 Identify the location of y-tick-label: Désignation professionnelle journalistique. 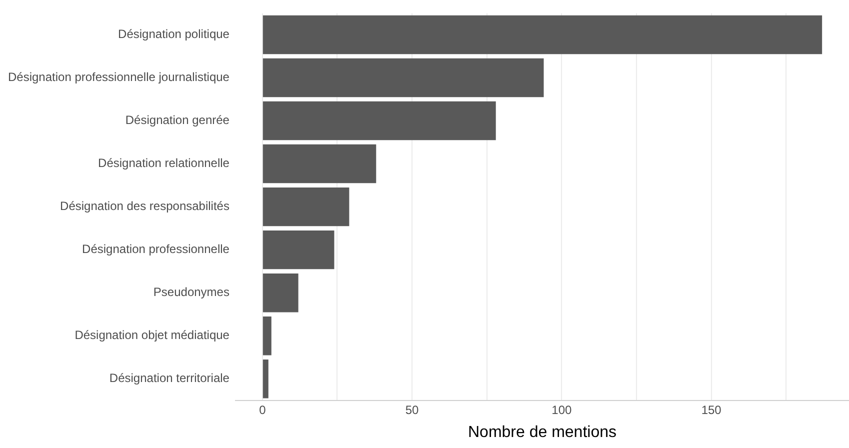
(119, 77).